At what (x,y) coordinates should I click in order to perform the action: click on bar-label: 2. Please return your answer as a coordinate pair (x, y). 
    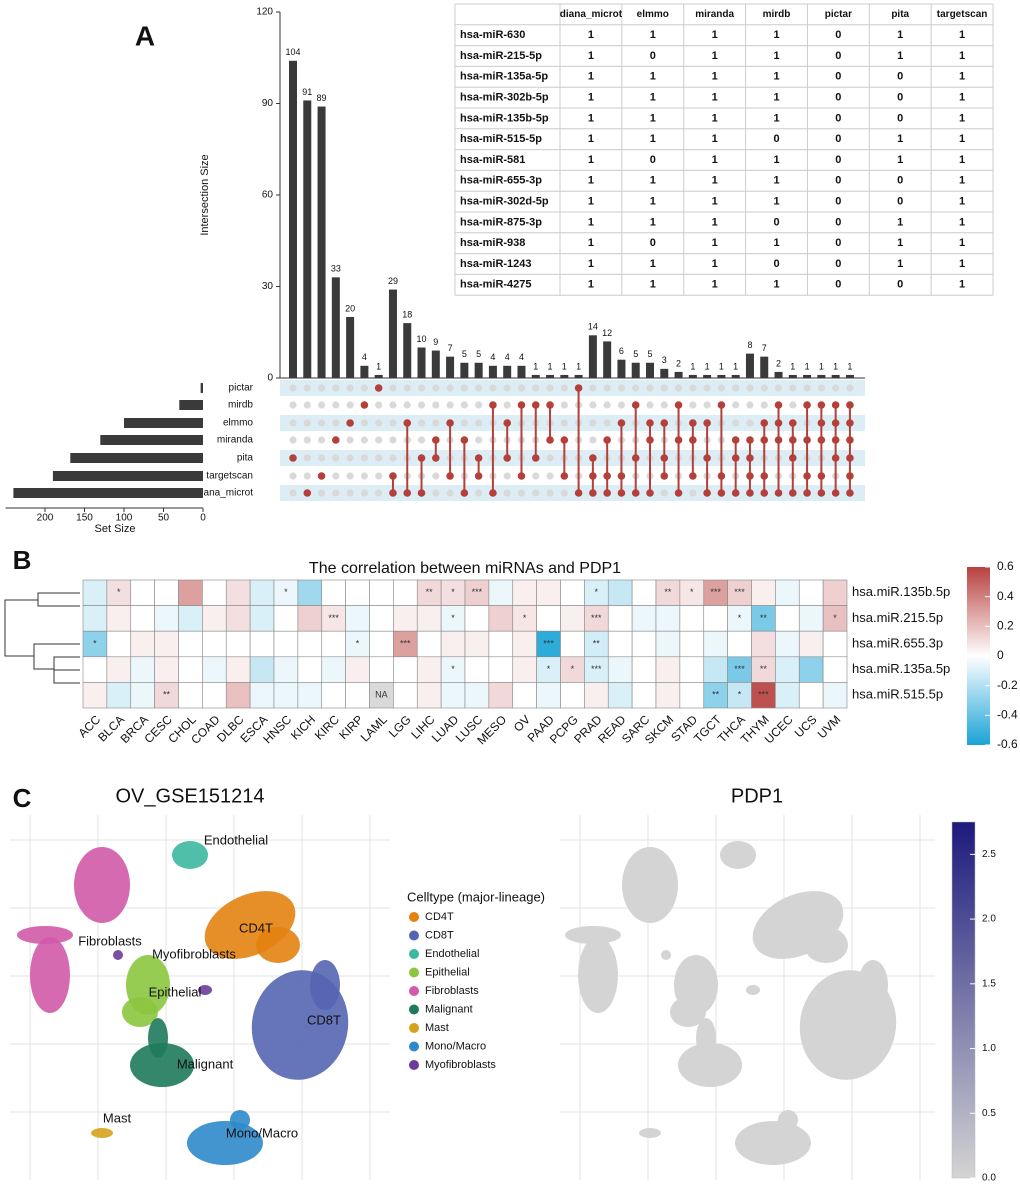
    Looking at the image, I should click on (678, 363).